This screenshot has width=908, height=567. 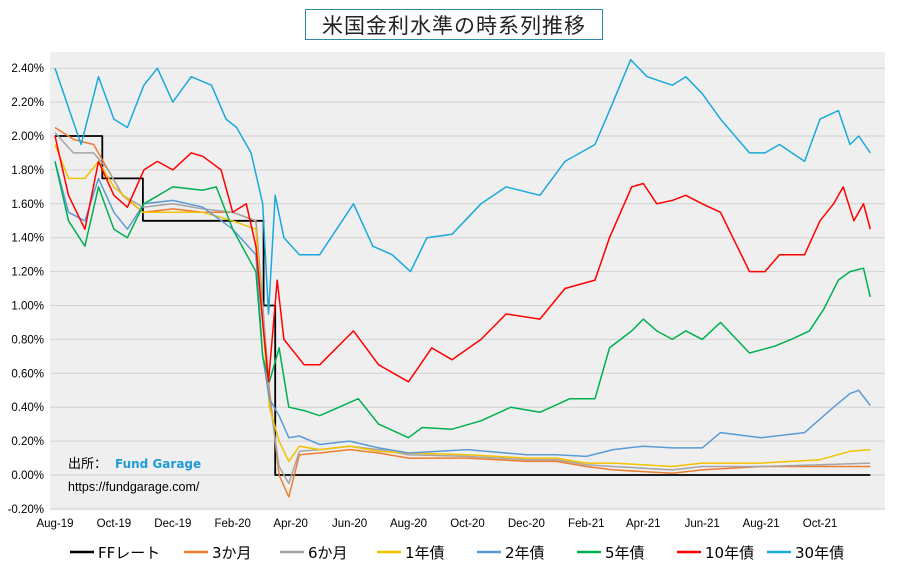 What do you see at coordinates (27, 239) in the screenshot?
I see `y-tick-label: 1.40%` at bounding box center [27, 239].